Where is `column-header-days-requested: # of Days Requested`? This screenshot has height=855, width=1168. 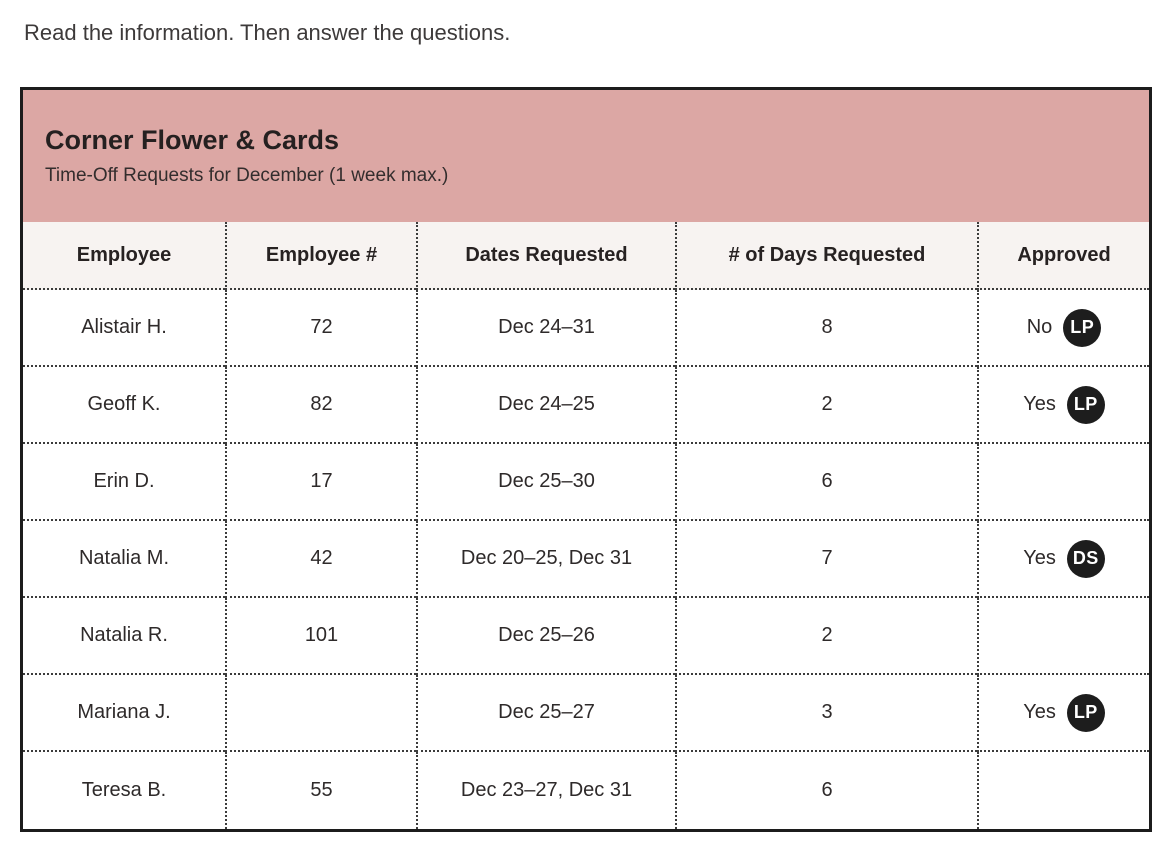 column-header-days-requested: # of Days Requested is located at coordinates (826, 256).